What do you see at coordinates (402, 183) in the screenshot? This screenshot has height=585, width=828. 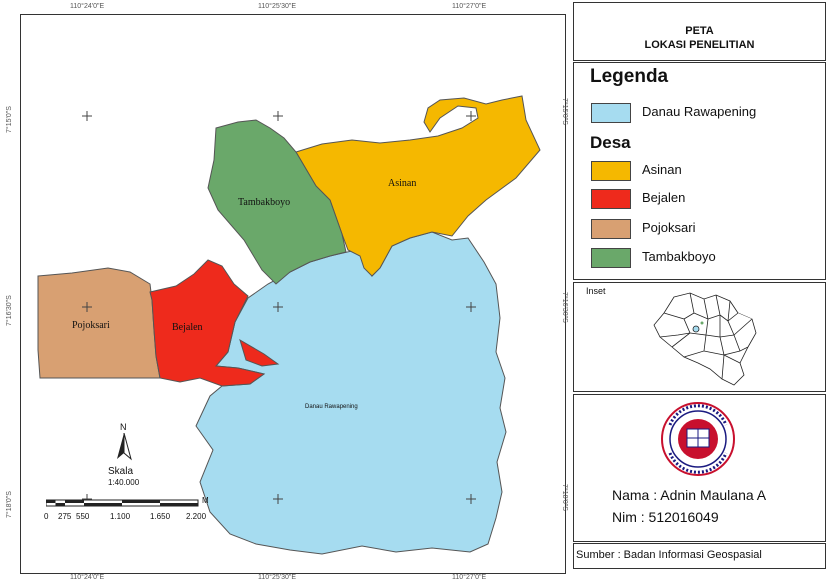 I see `label-asinan: Asinan` at bounding box center [402, 183].